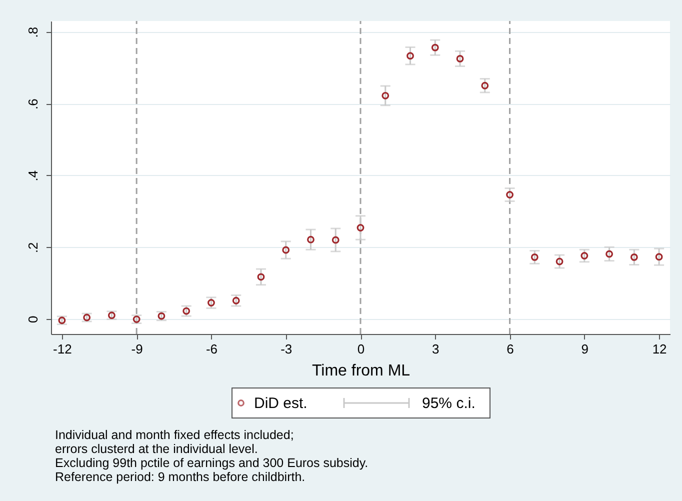 The height and width of the screenshot is (501, 682). I want to click on x-tick-label: 0, so click(361, 349).